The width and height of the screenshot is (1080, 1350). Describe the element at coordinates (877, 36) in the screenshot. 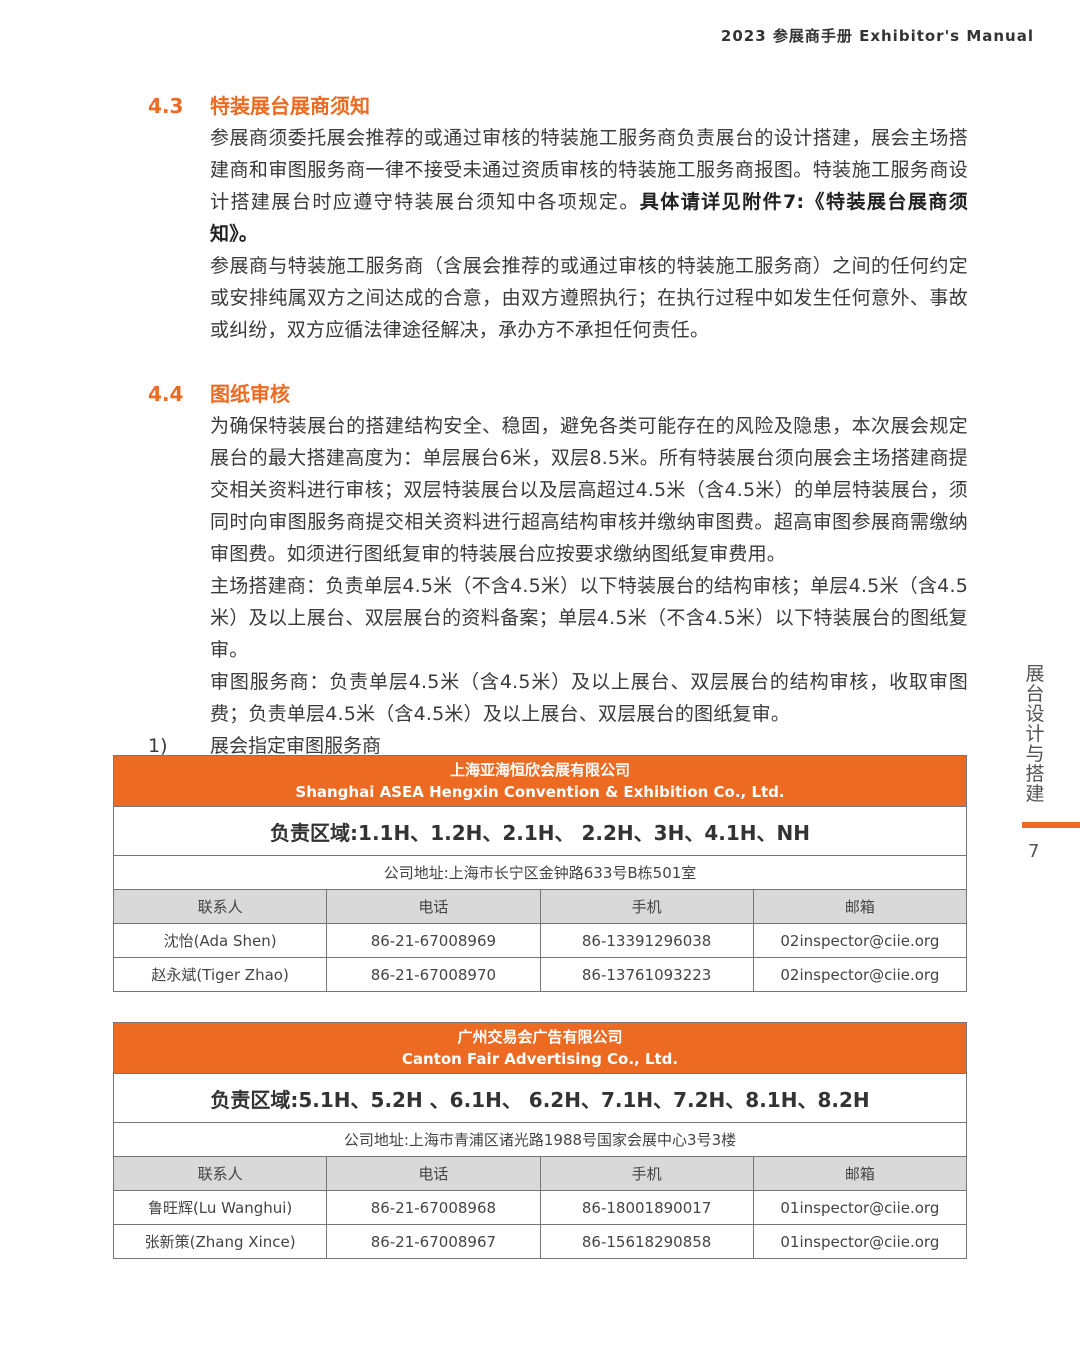

I see `running-header: 2023 参展商手册 Exhibitor's Manual` at that location.